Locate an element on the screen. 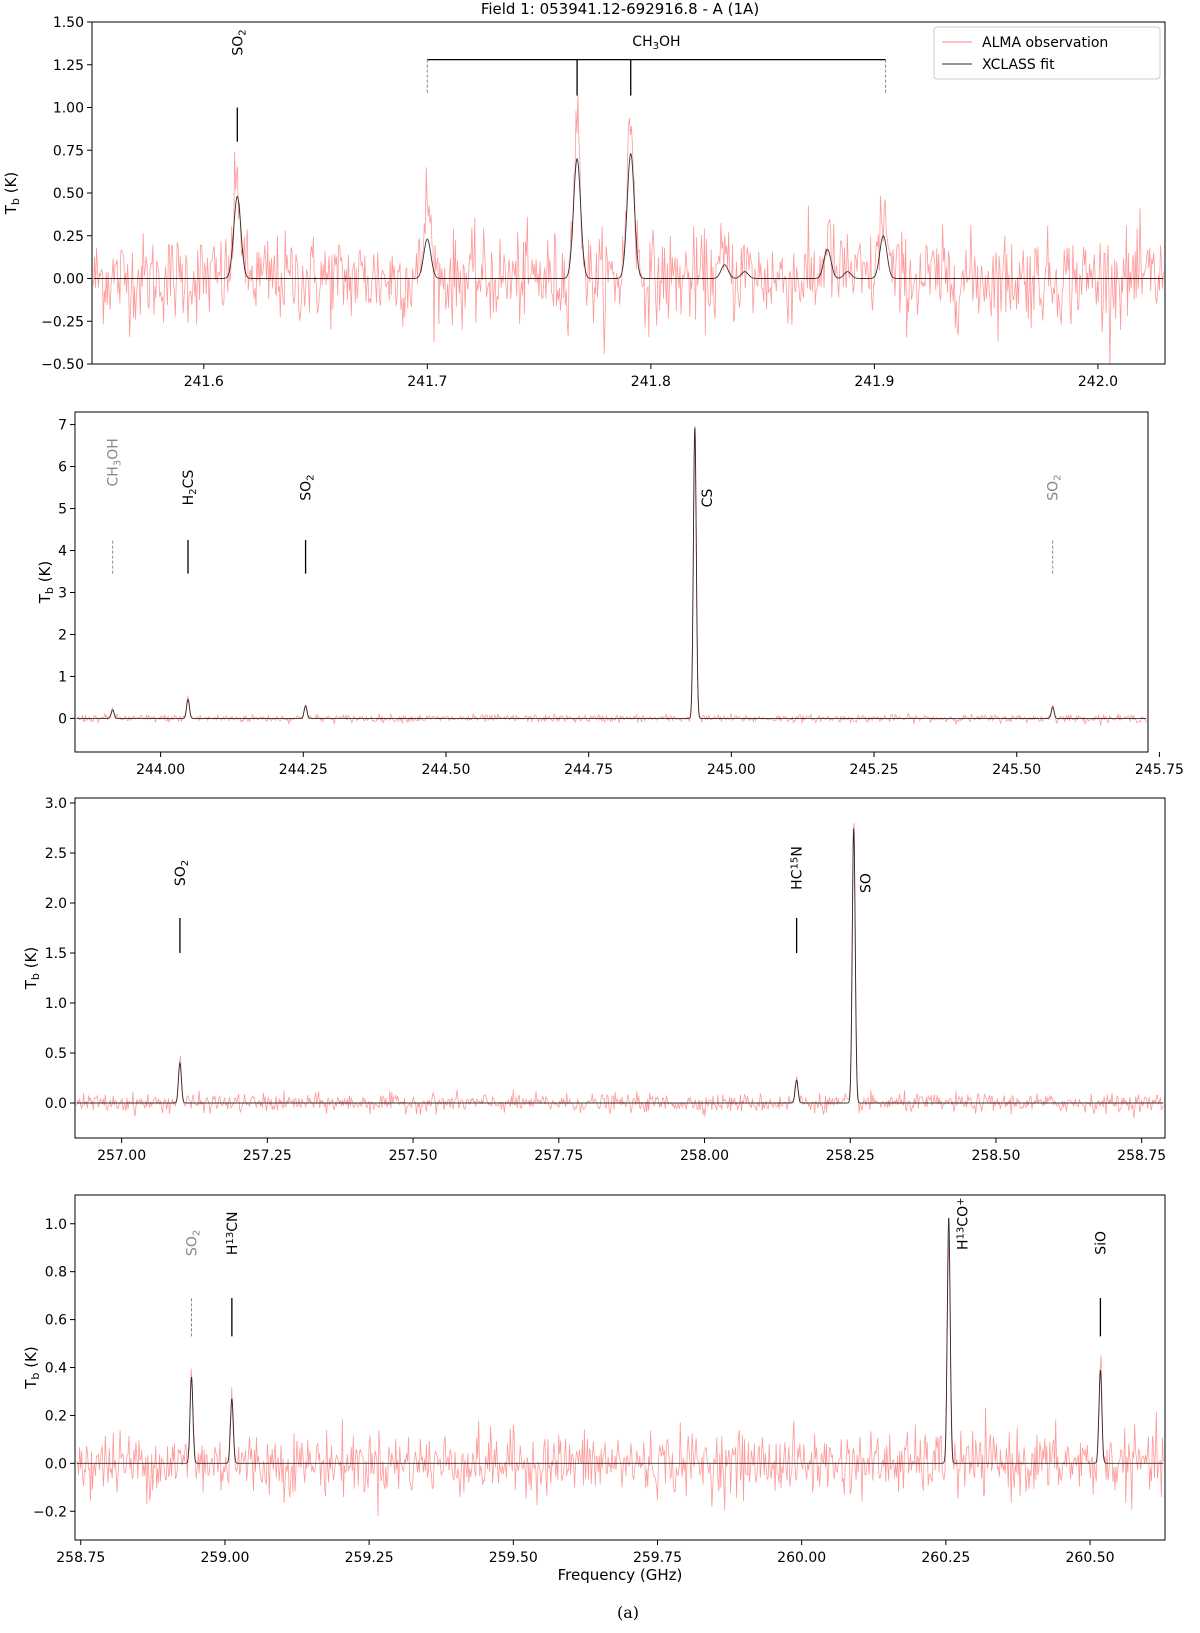  x-tick-label: 259.75 is located at coordinates (657, 1558).